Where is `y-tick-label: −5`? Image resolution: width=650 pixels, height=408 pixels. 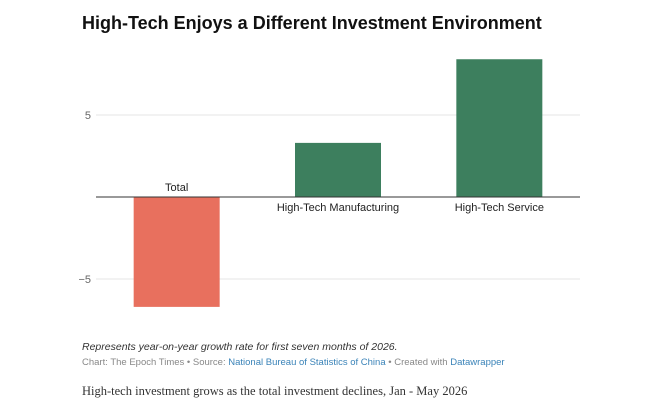
y-tick-label: −5 is located at coordinates (84, 280).